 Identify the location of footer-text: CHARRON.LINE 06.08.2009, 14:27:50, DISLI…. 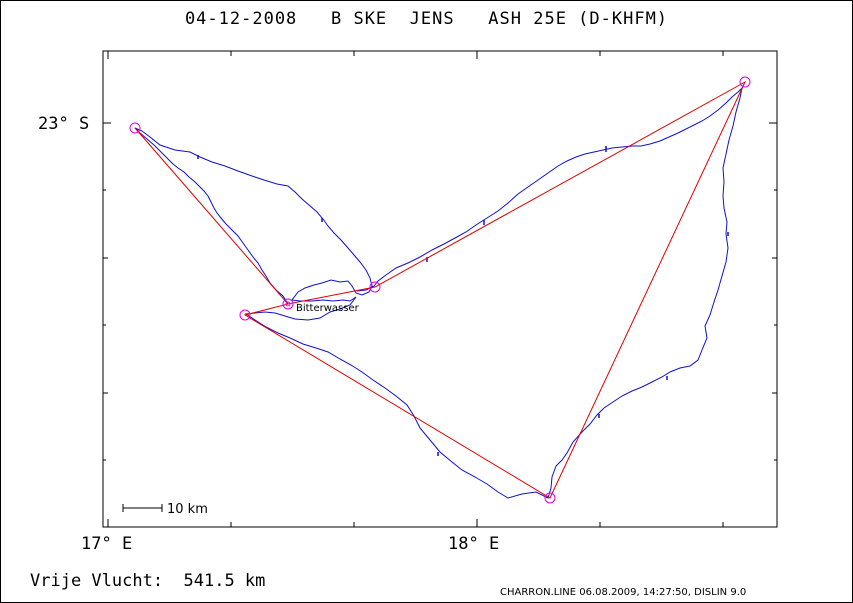
(623, 592).